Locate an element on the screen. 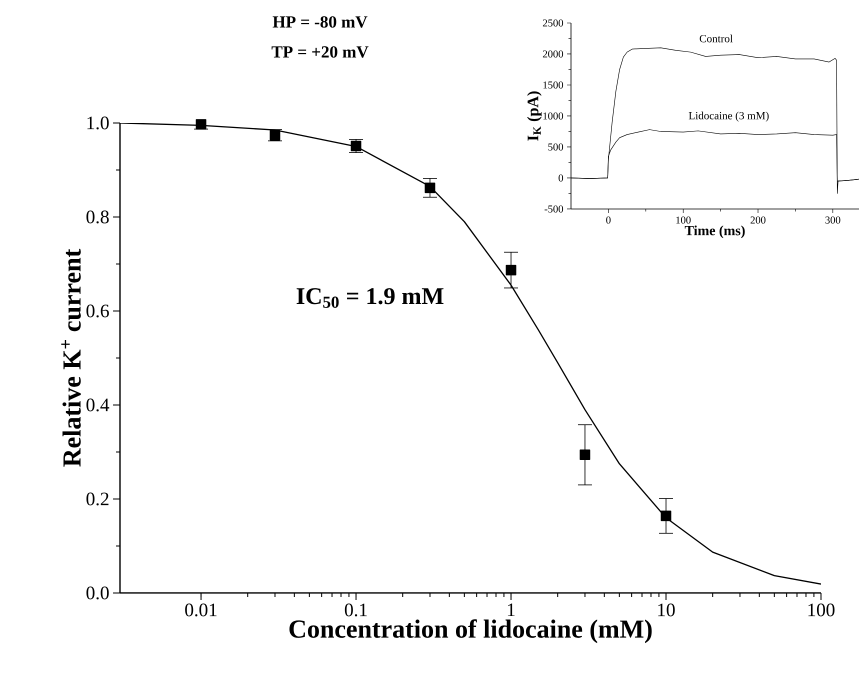 The image size is (859, 684). x-tick-label: 0.01 is located at coordinates (201, 610).